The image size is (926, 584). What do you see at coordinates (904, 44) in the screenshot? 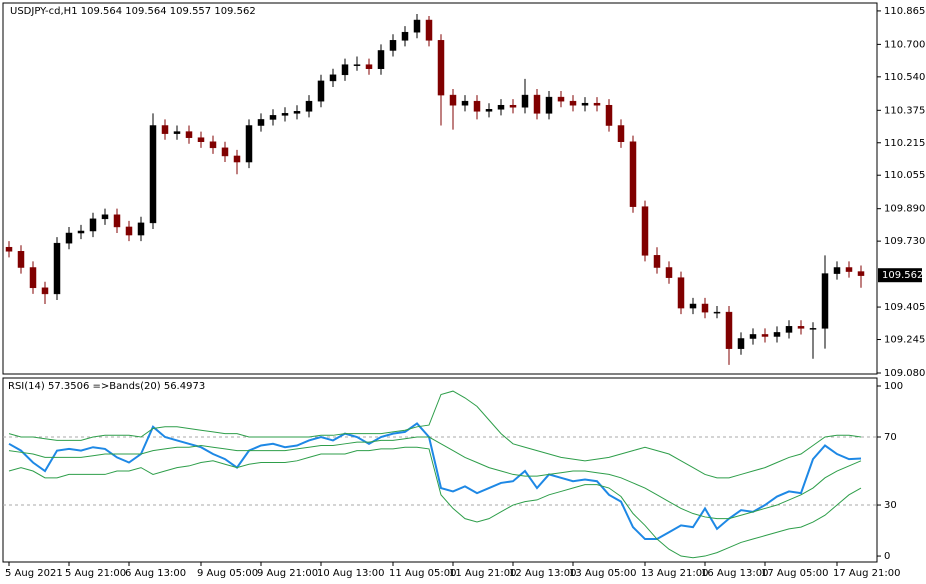
I see `y-tick-label: 110.700` at bounding box center [904, 44].